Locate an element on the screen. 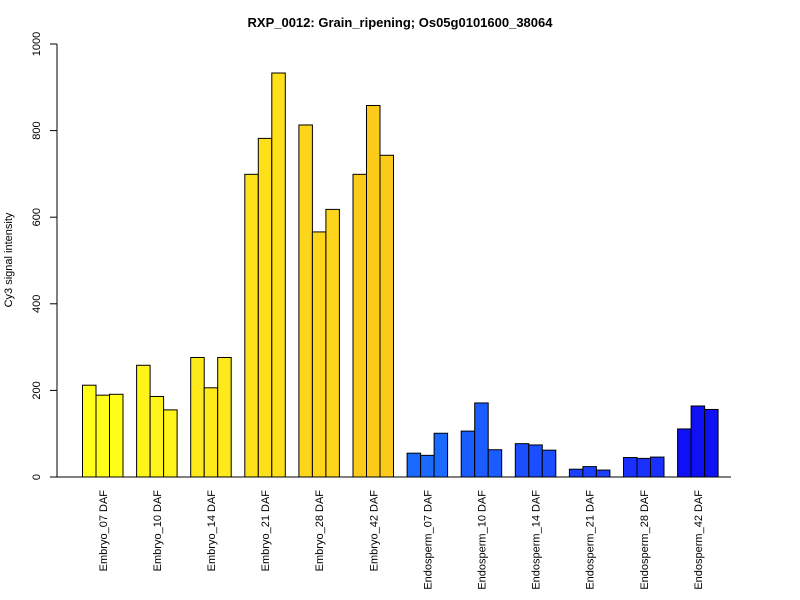 This screenshot has height=600, width=800. y-tick-label: 400 is located at coordinates (37, 304).